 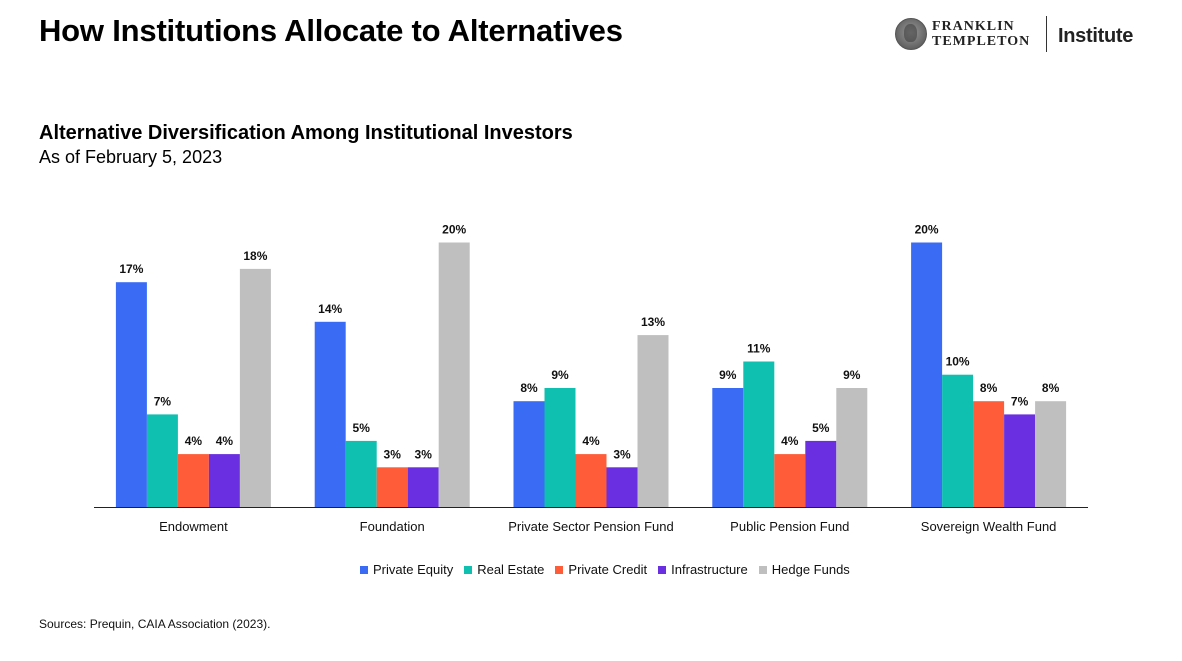 I want to click on legend-label: Private Credit, so click(x=608, y=569).